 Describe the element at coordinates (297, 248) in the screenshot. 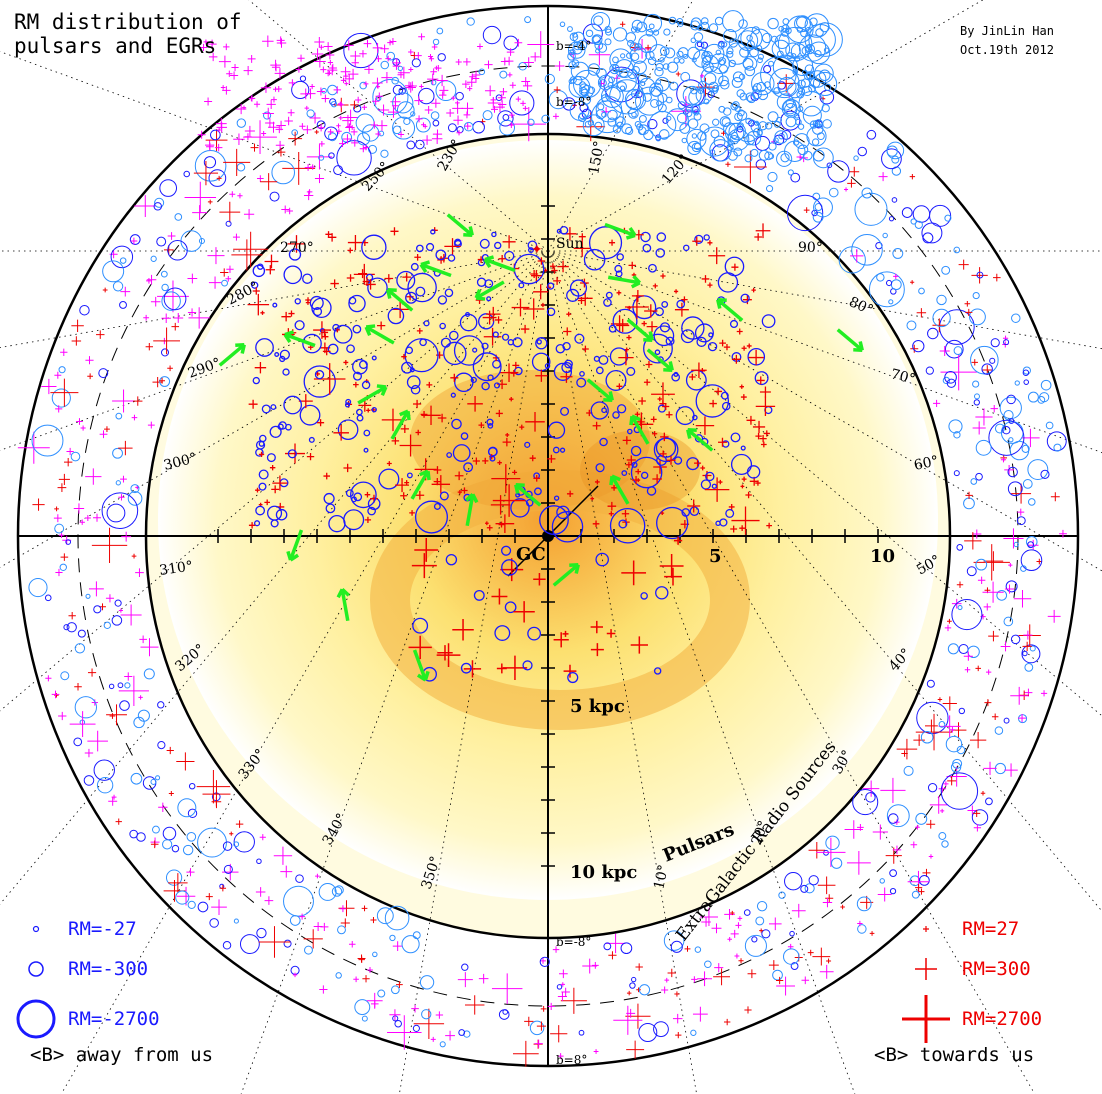

I see `longitude-label: 270°` at that location.